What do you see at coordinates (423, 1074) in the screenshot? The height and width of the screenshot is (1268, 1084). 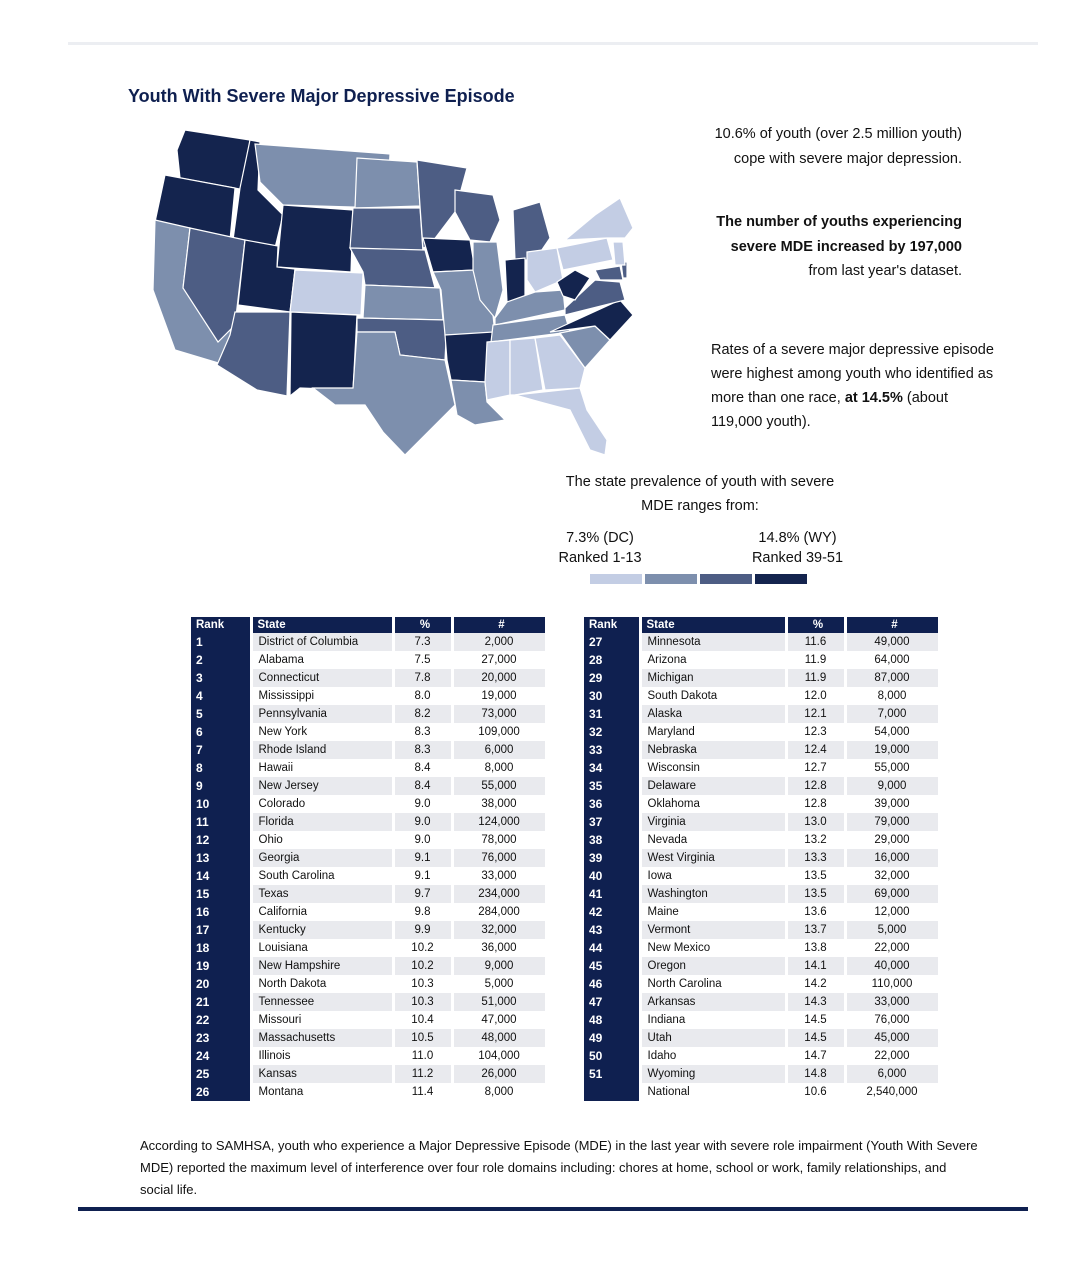 I see `pct-cell: 11.2` at bounding box center [423, 1074].